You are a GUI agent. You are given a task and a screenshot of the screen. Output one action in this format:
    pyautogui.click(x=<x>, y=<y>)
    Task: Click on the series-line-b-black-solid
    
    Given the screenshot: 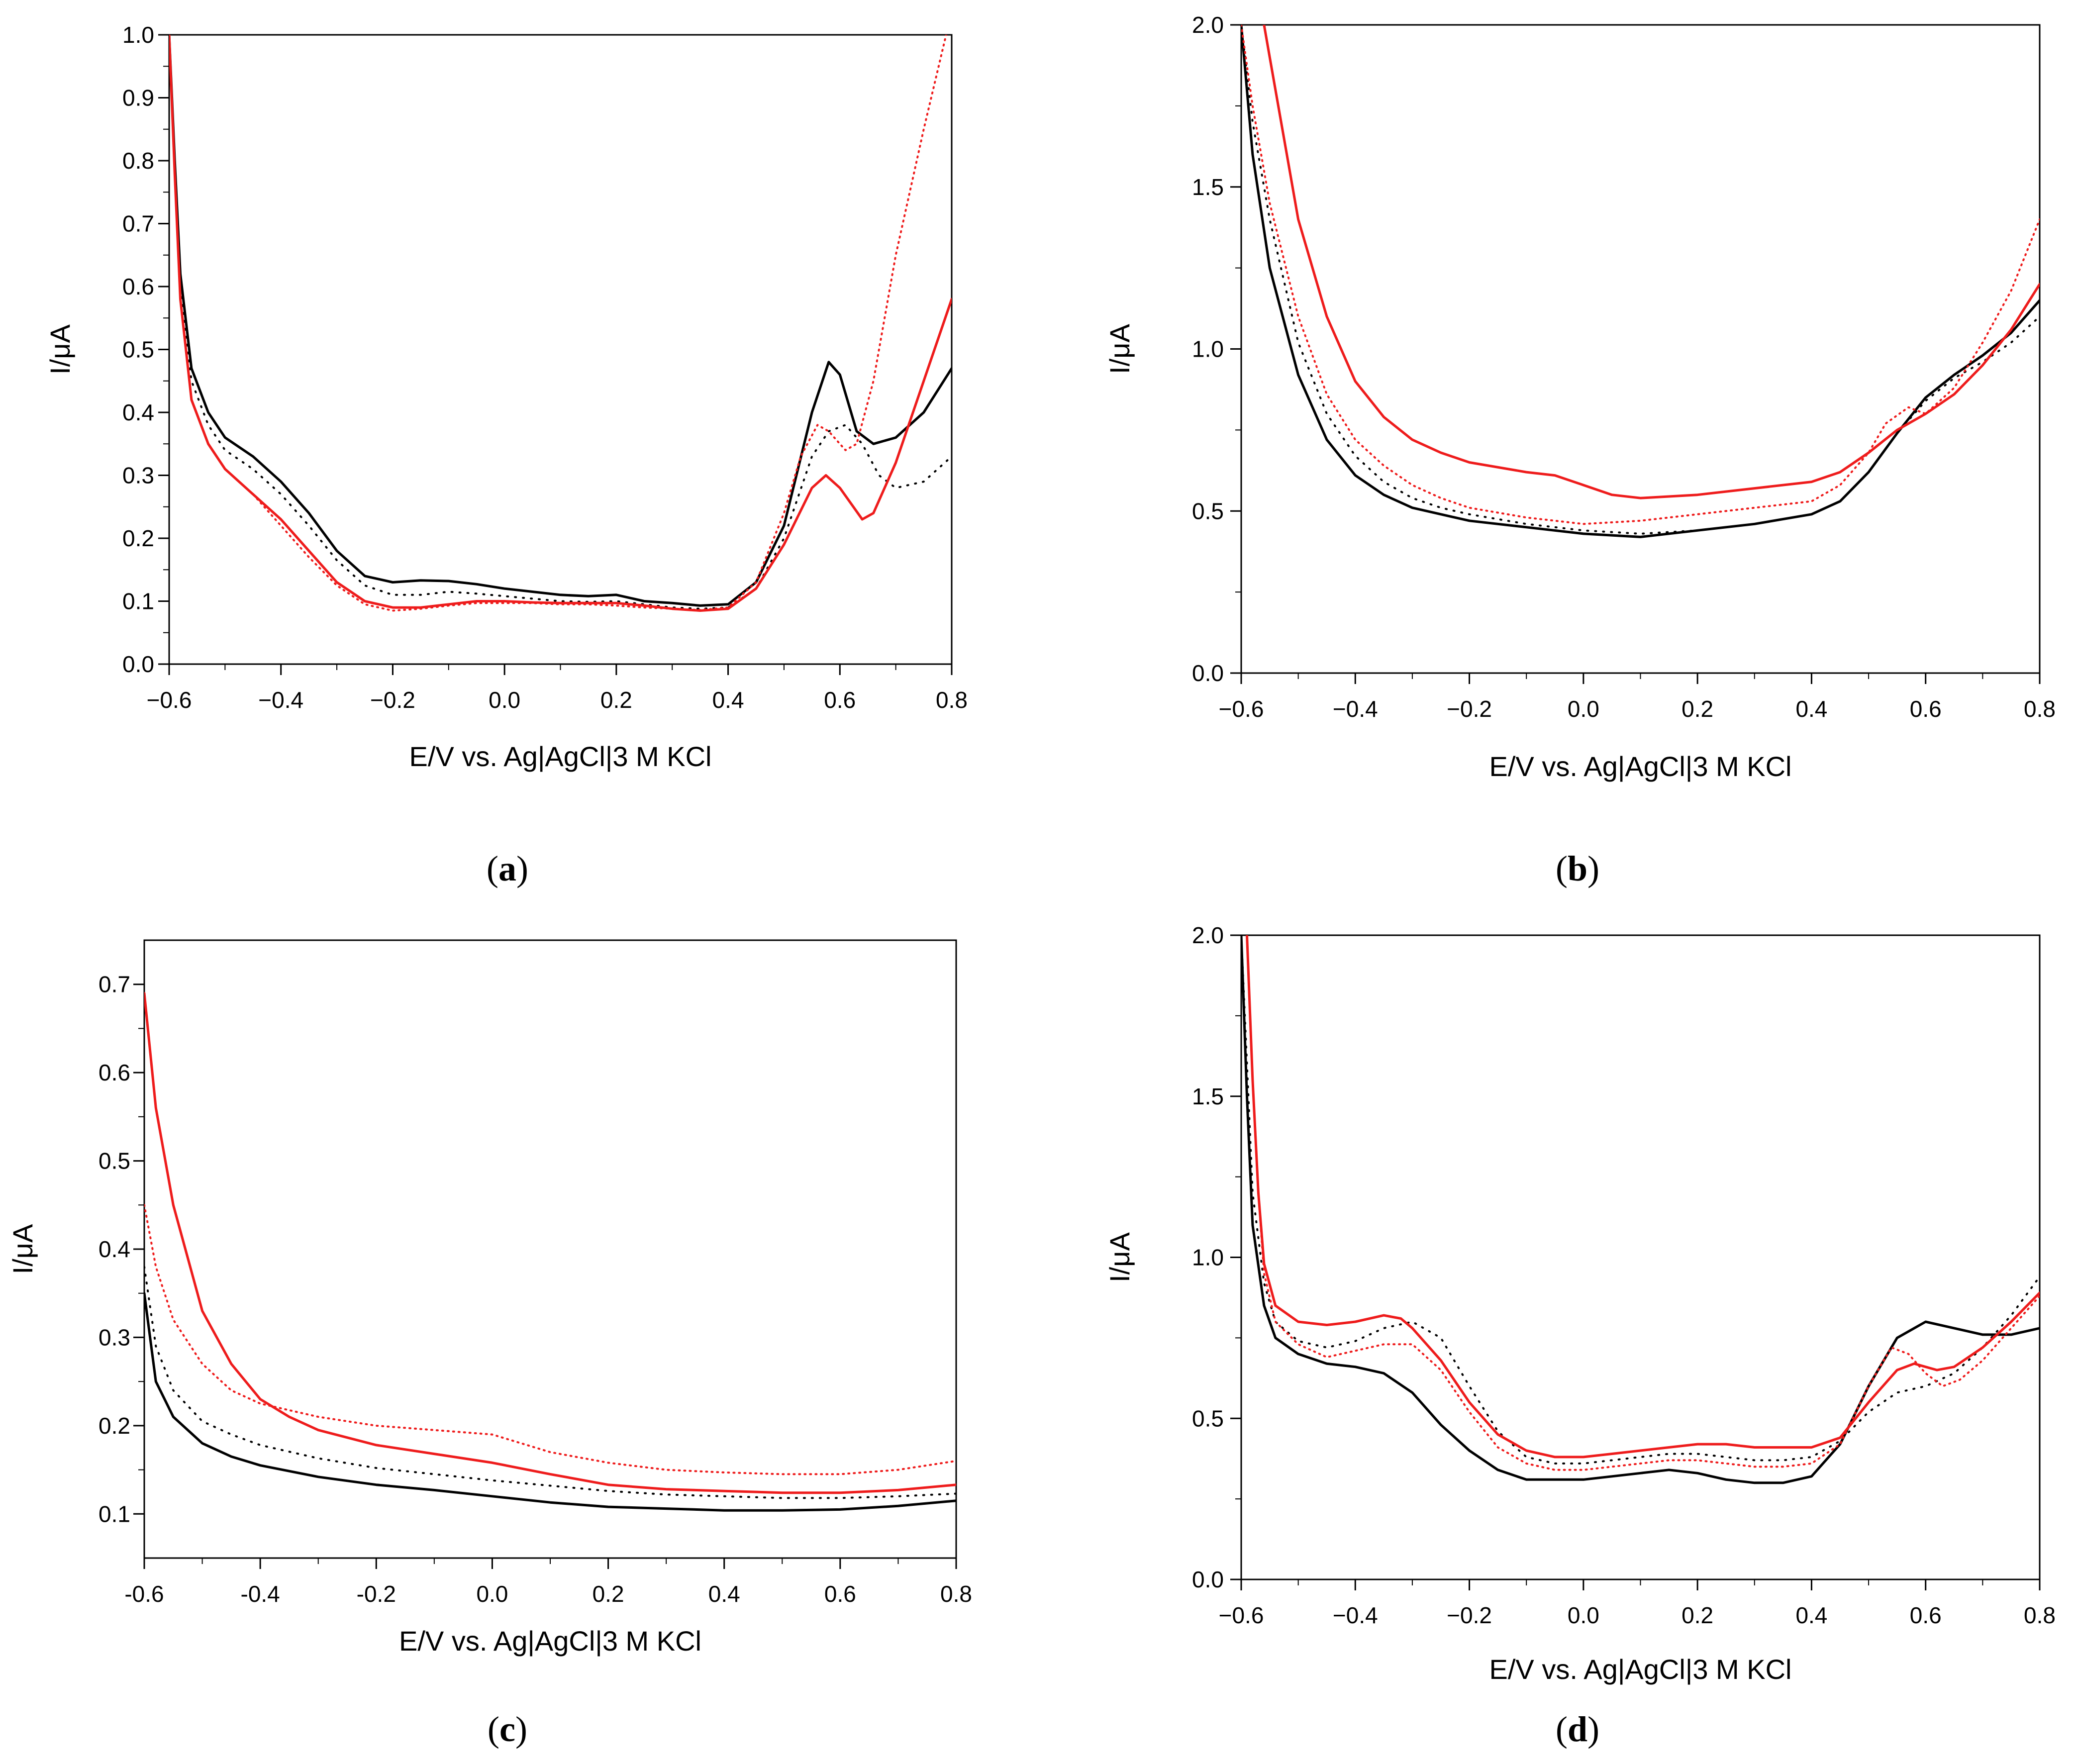 What is the action you would take?
    pyautogui.click(x=1640, y=281)
    